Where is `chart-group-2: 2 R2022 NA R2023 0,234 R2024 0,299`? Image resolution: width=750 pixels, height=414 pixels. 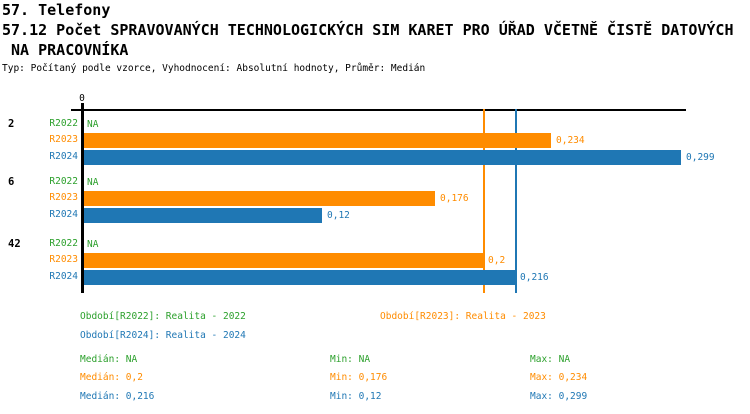 chart-group-2: 2 R2022 NA R2023 0,234 R2024 0,299 is located at coordinates (375, 141).